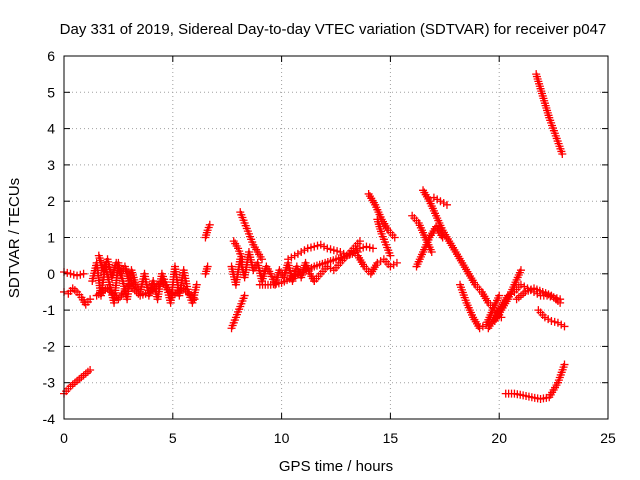 This screenshot has height=480, width=640. What do you see at coordinates (49, 383) in the screenshot?
I see `y-tick-label: -3` at bounding box center [49, 383].